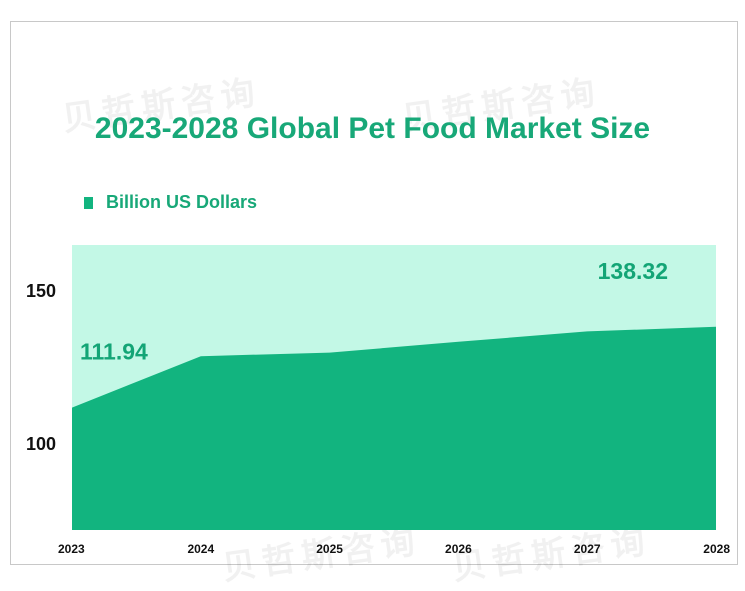 The image size is (745, 591). Describe the element at coordinates (41, 444) in the screenshot. I see `y-tick-label: 100` at that location.